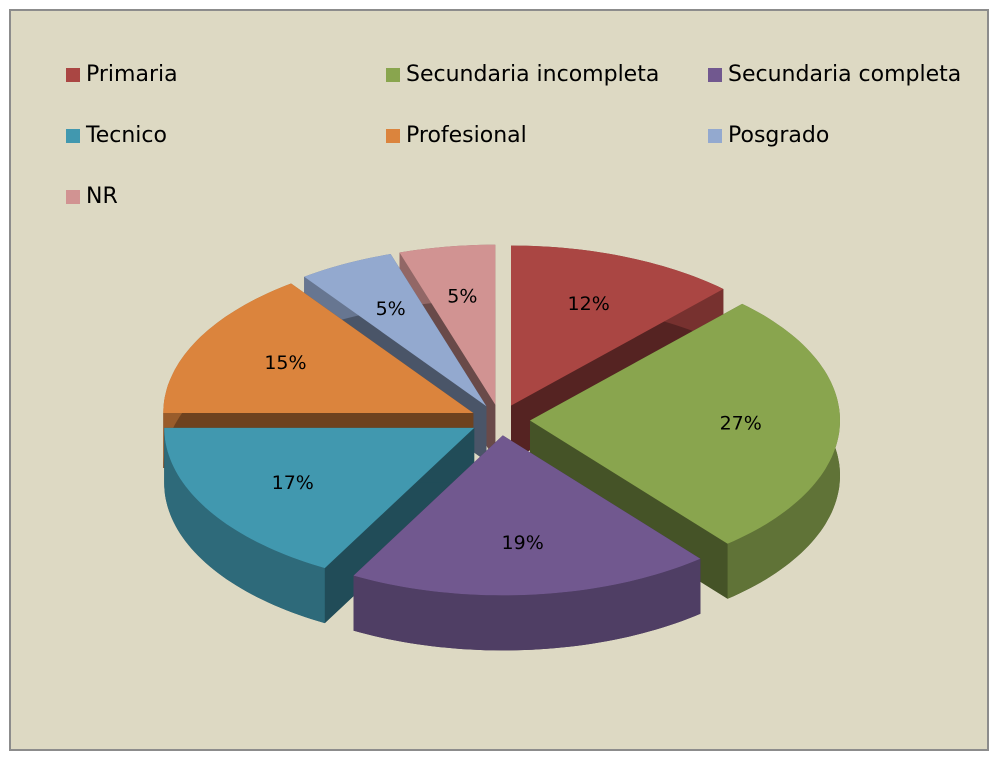 This screenshot has width=992, height=760. Describe the element at coordinates (589, 304) in the screenshot. I see `data-label: 12%` at that location.